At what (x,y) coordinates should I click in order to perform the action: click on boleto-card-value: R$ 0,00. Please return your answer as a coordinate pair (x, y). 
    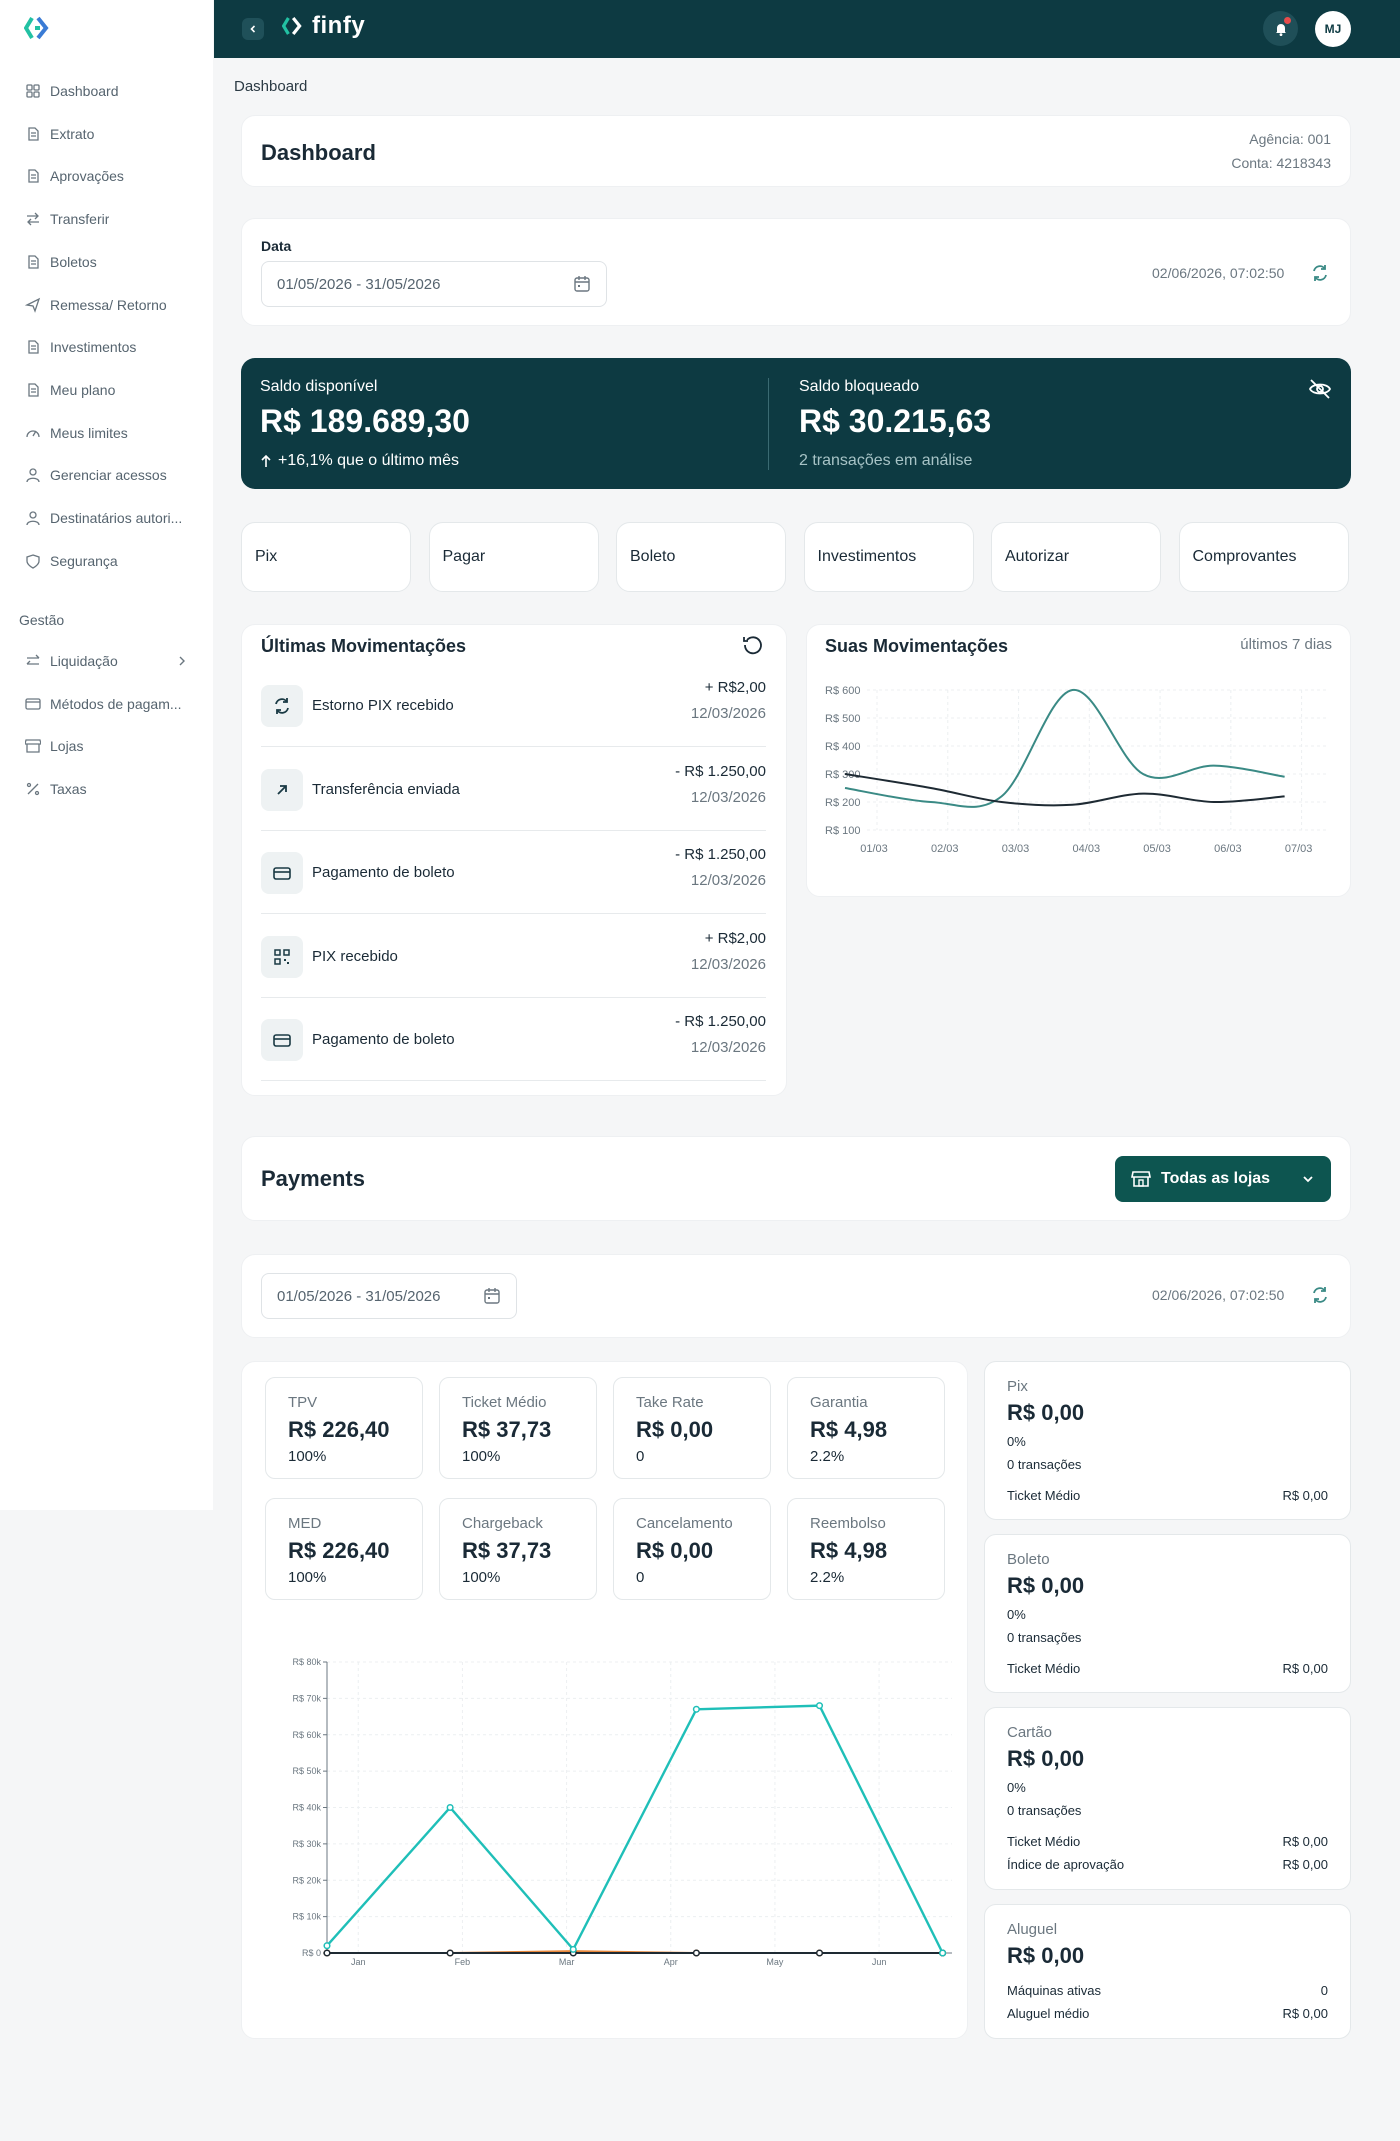
    Looking at the image, I should click on (1046, 1585).